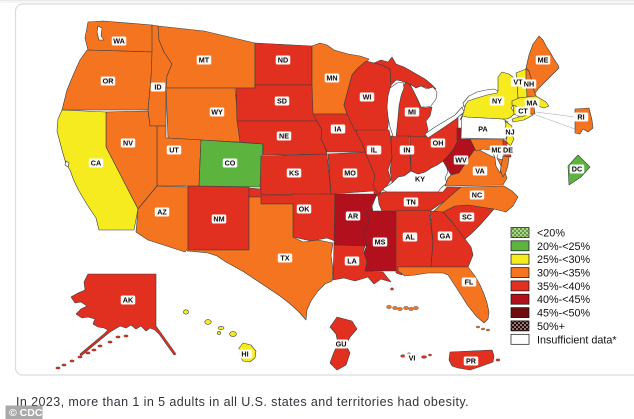 This screenshot has height=419, width=634. What do you see at coordinates (337, 129) in the screenshot?
I see `svg-text: IA` at bounding box center [337, 129].